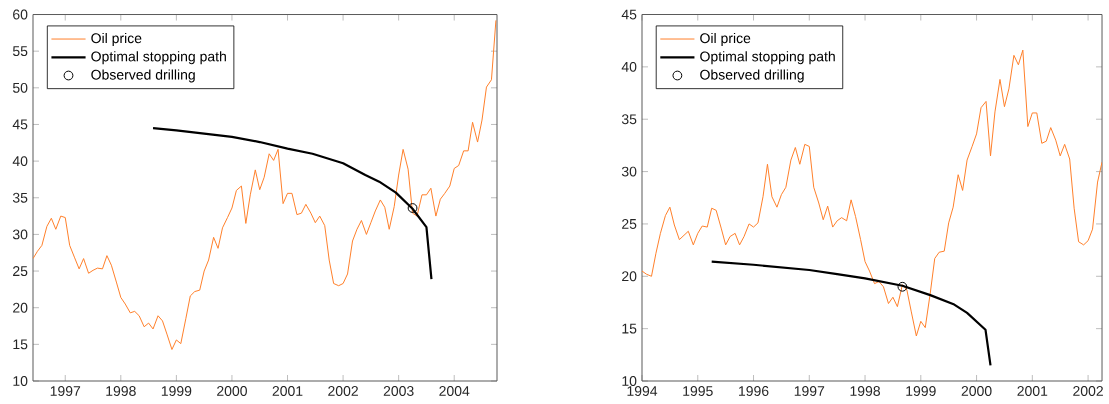 This screenshot has height=404, width=1109. Describe the element at coordinates (20, 14) in the screenshot. I see `y-tick-label: 60` at that location.